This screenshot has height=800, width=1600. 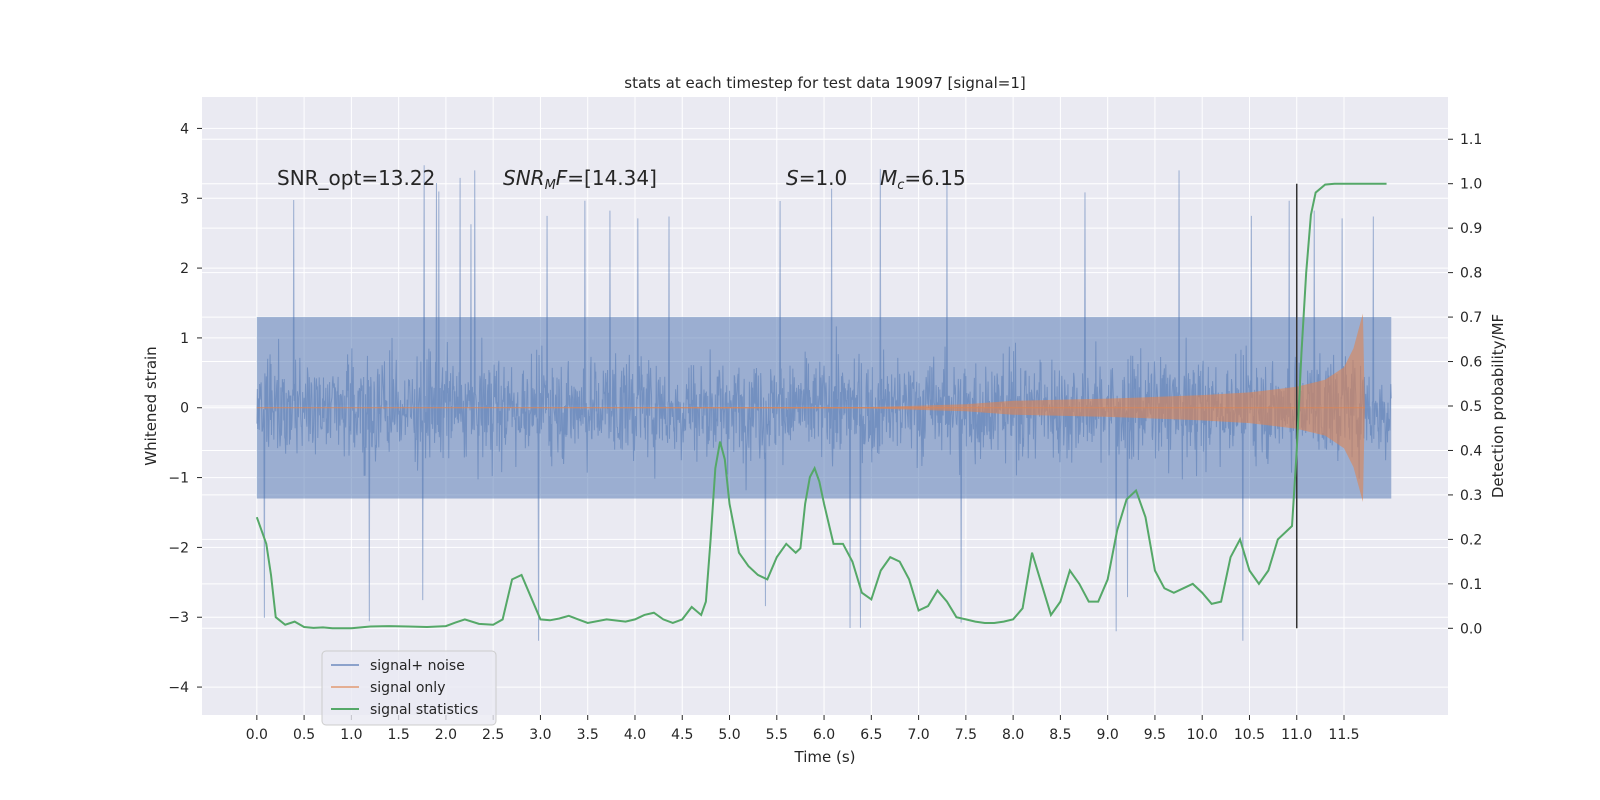 What do you see at coordinates (824, 735) in the screenshot?
I see `x-tick-label: 6.0` at bounding box center [824, 735].